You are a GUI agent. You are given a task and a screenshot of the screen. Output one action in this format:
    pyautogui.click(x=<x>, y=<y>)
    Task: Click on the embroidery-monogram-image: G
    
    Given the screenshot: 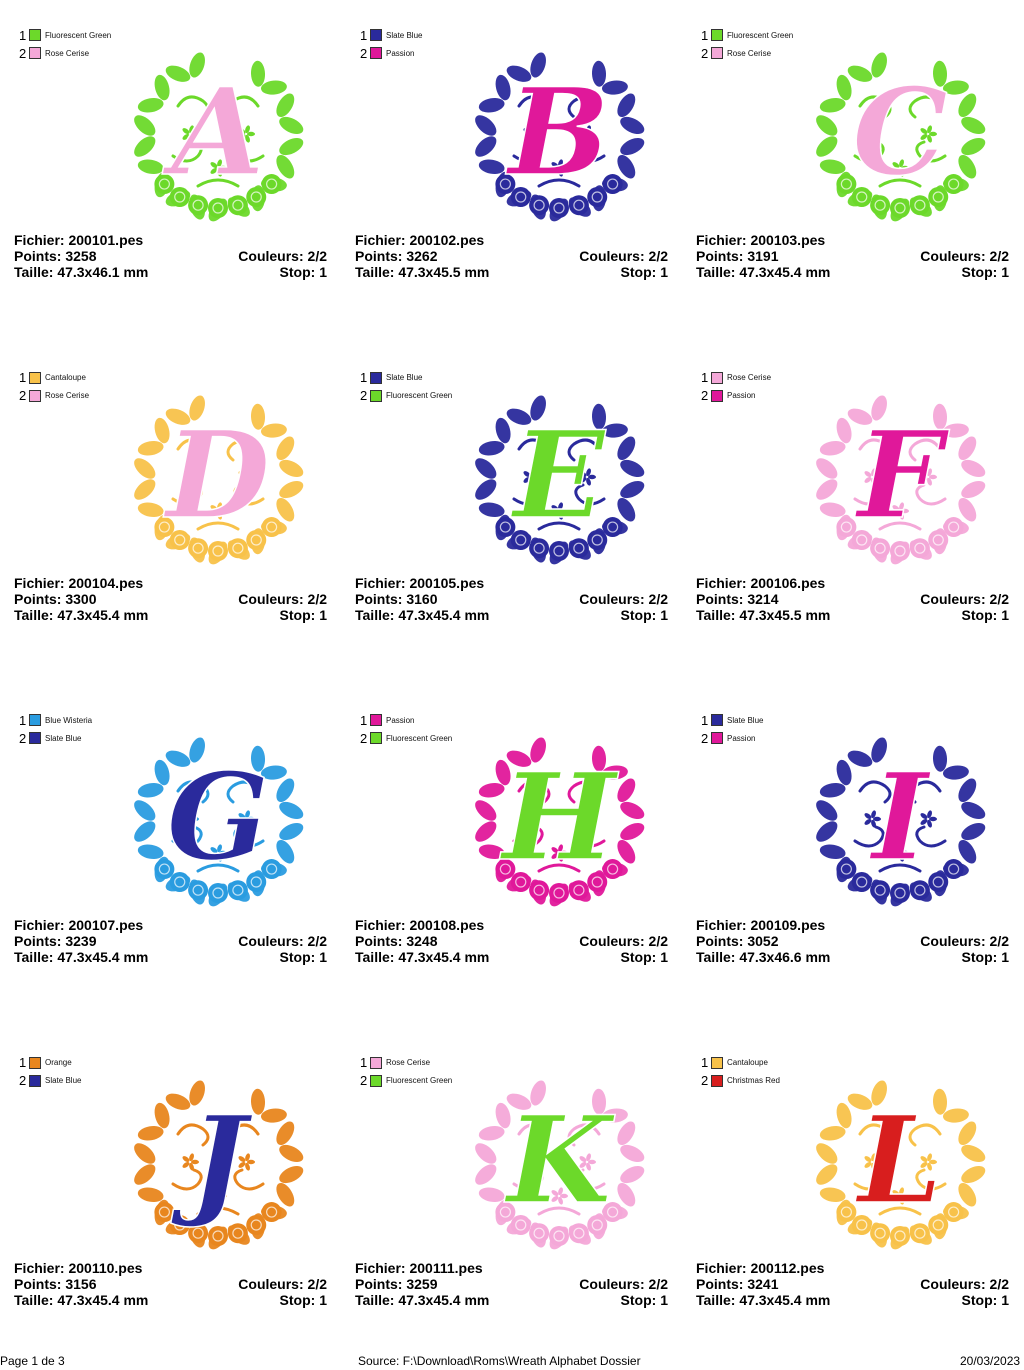 What is the action you would take?
    pyautogui.click(x=219, y=822)
    